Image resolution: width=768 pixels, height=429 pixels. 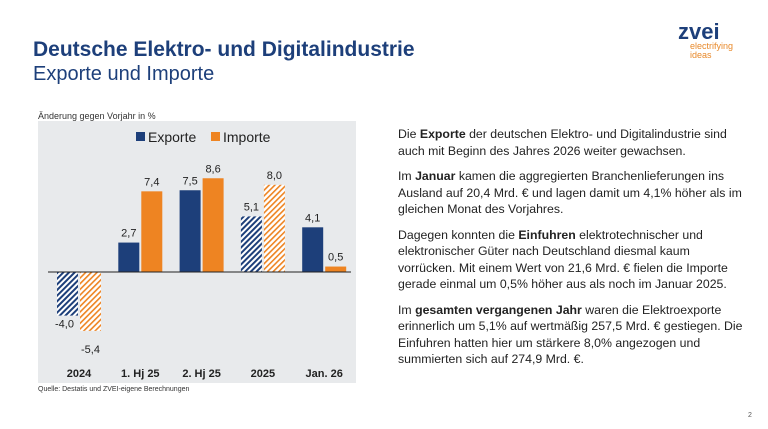 I want to click on highlight-text: Exporte, so click(x=442, y=134).